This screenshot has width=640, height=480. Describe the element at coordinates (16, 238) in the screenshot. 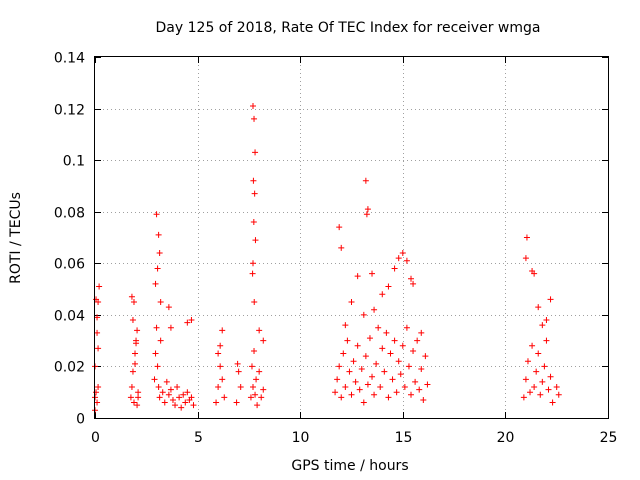

I see `y-axis-label: ROTI / TECUs` at that location.